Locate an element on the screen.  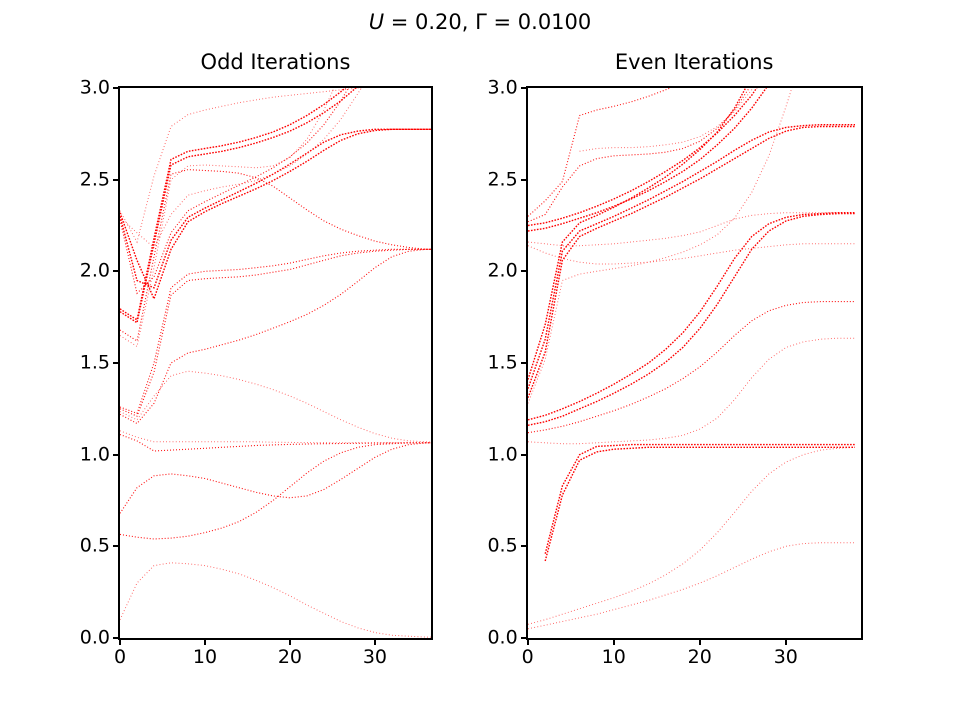
subplot-title-even-iterations: Even Iterations is located at coordinates (694, 62).